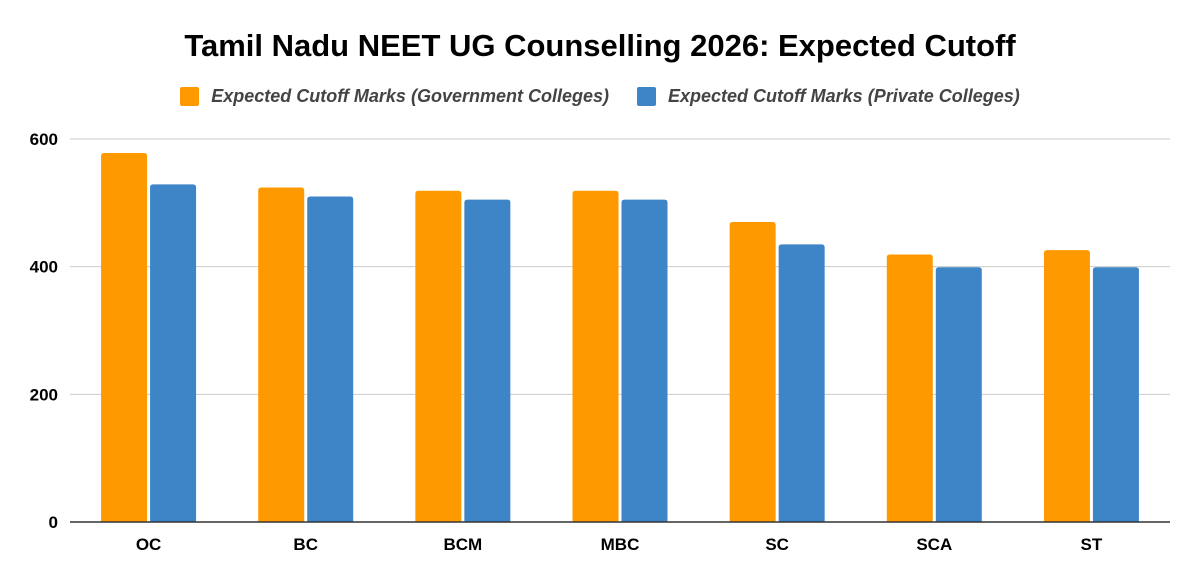 This screenshot has height=583, width=1200. What do you see at coordinates (1066, 386) in the screenshot?
I see `bar-st-government` at bounding box center [1066, 386].